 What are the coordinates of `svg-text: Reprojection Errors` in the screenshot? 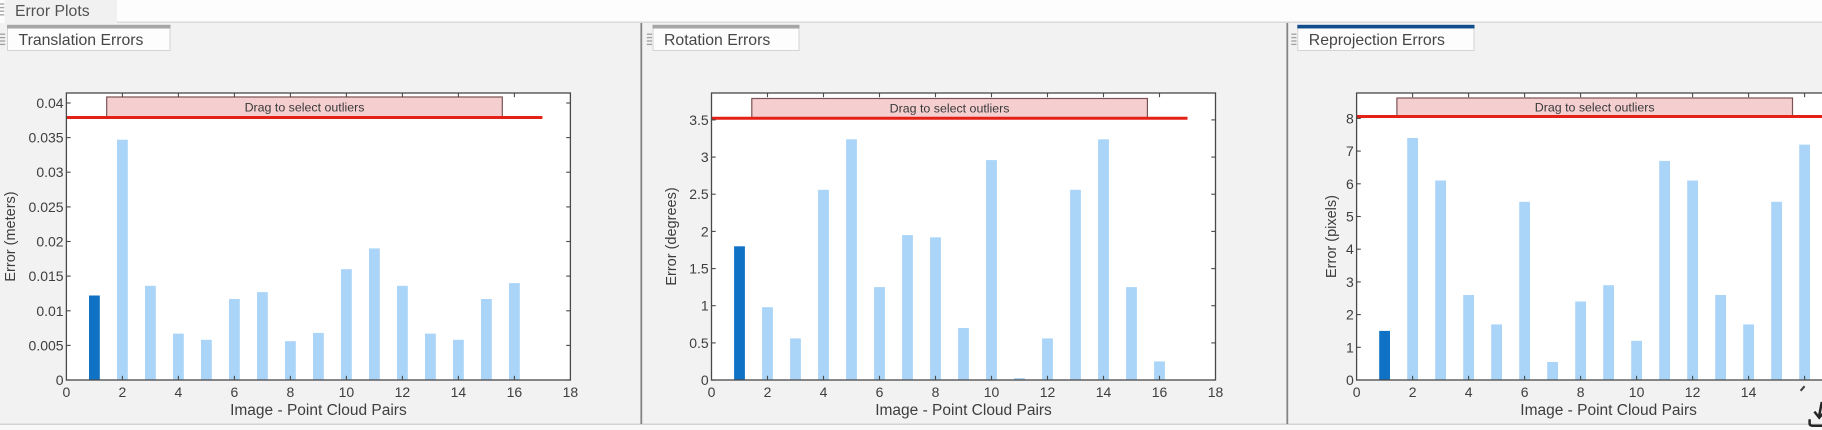 It's located at (1377, 40).